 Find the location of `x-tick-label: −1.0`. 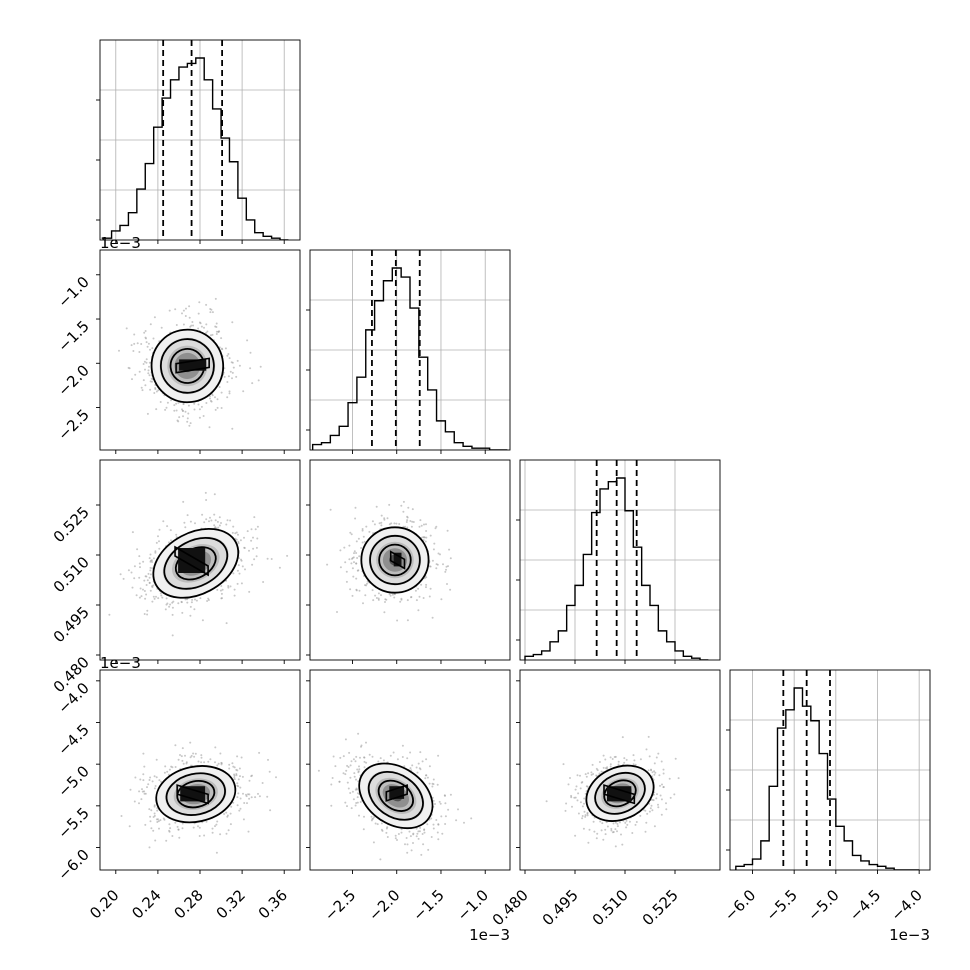

x-tick-label: −1.0 is located at coordinates (473, 905).